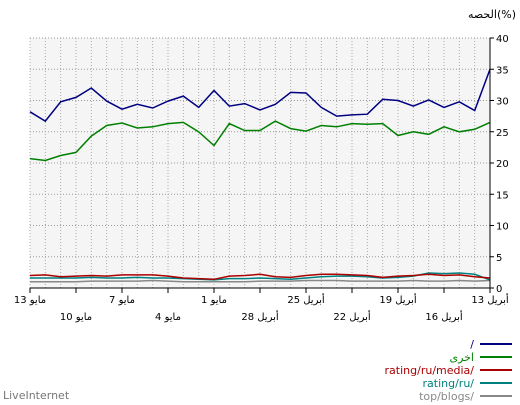 The height and width of the screenshot is (405, 520). I want to click on y-tick-label: 10, so click(502, 227).